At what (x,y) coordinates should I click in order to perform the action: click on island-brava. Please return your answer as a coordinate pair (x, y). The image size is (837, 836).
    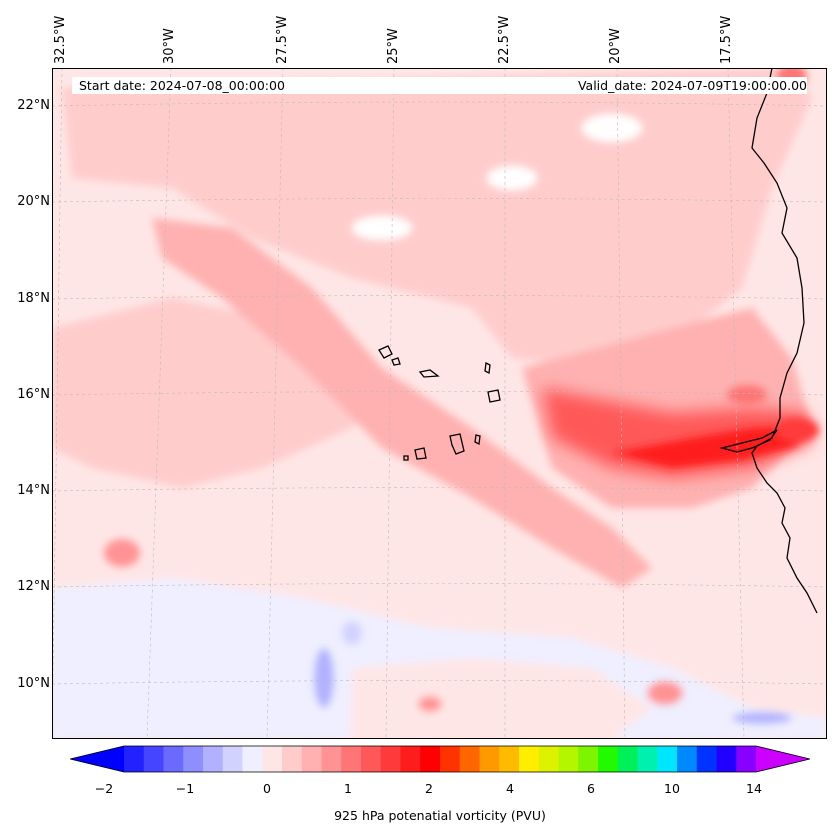
    Looking at the image, I should click on (406, 458).